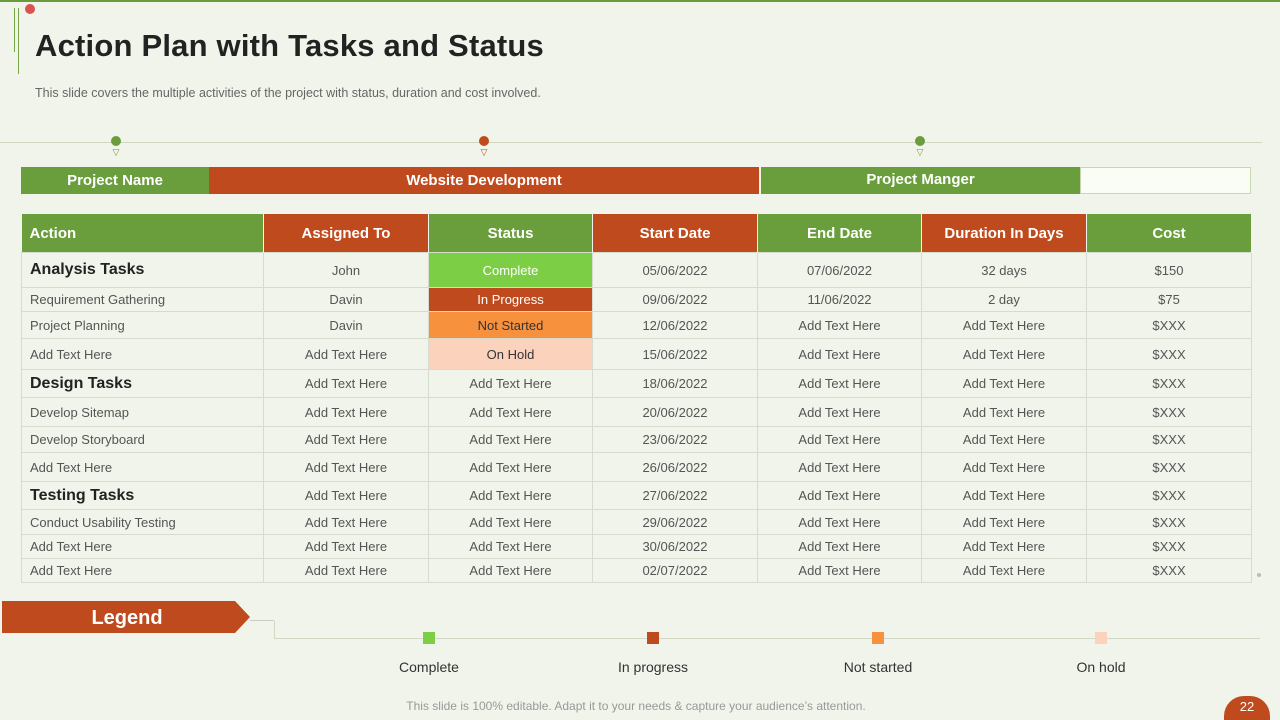 The width and height of the screenshot is (1280, 720). Describe the element at coordinates (839, 299) in the screenshot. I see `cell-end-date: 11/06/2022` at that location.